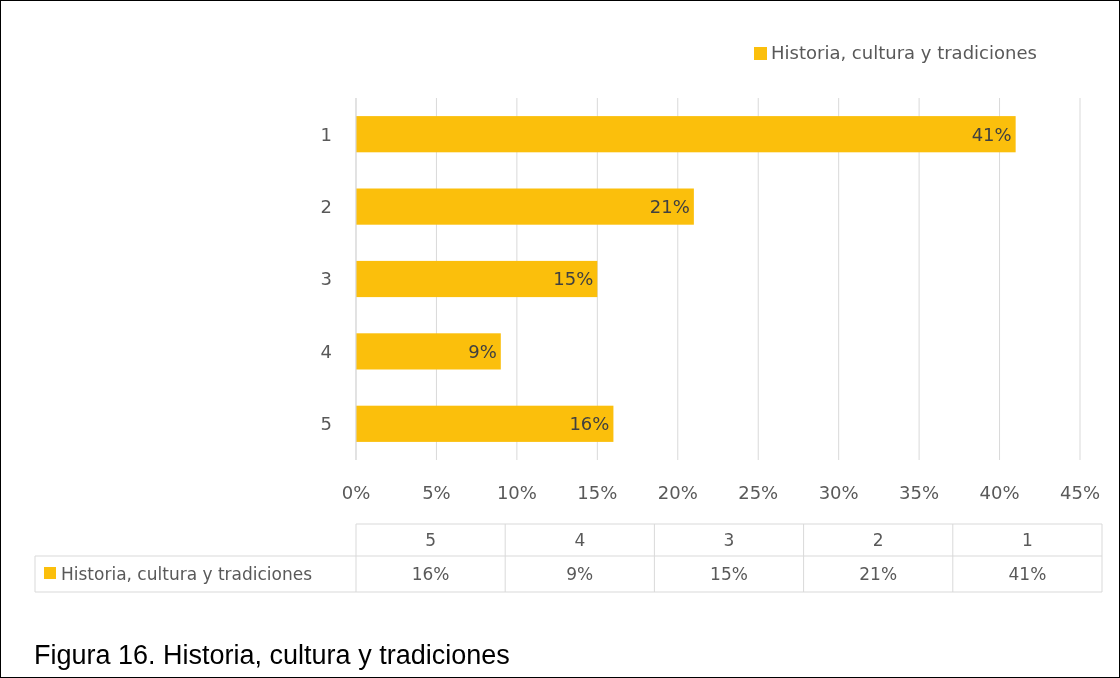 The width and height of the screenshot is (1120, 678). What do you see at coordinates (1080, 493) in the screenshot?
I see `x-tick-label: 45%` at bounding box center [1080, 493].